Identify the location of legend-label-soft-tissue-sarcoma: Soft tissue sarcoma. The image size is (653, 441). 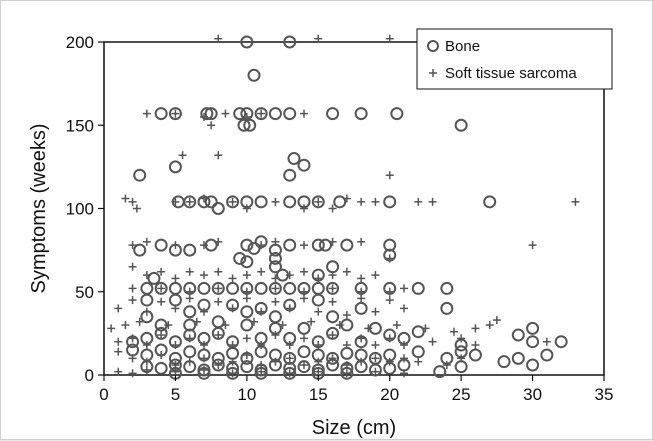
(511, 73).